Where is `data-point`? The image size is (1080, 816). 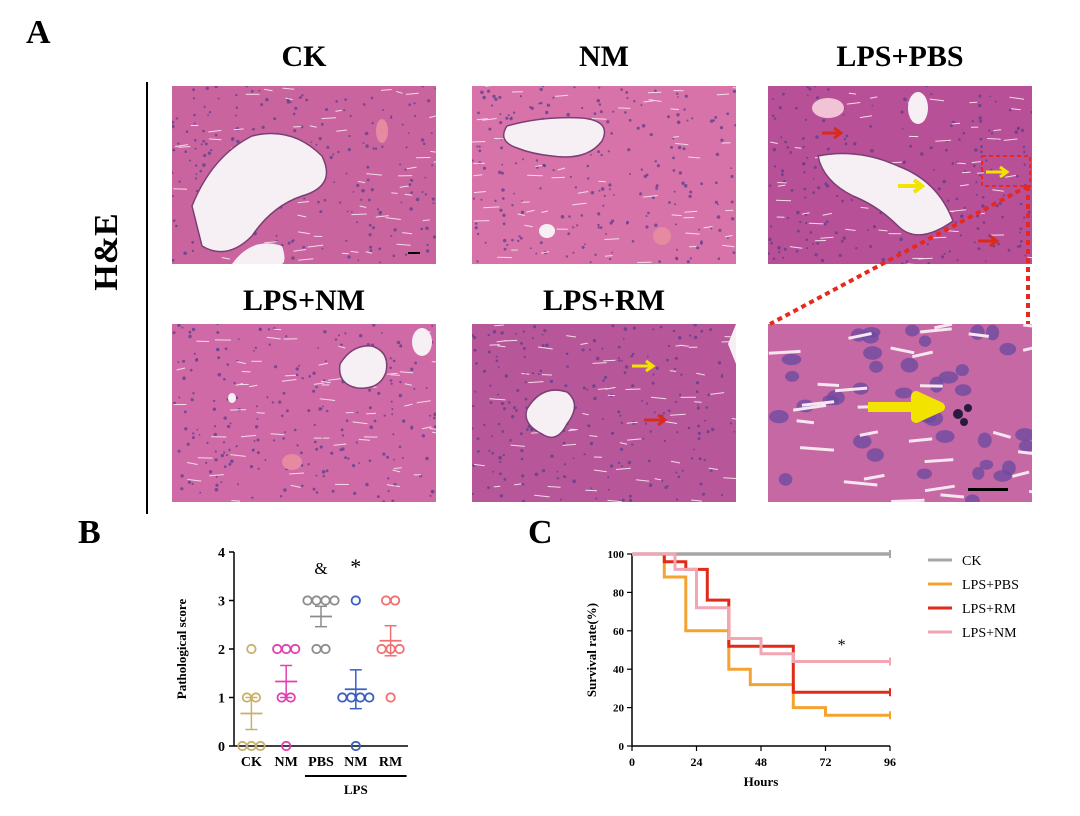
data-point is located at coordinates (251, 649).